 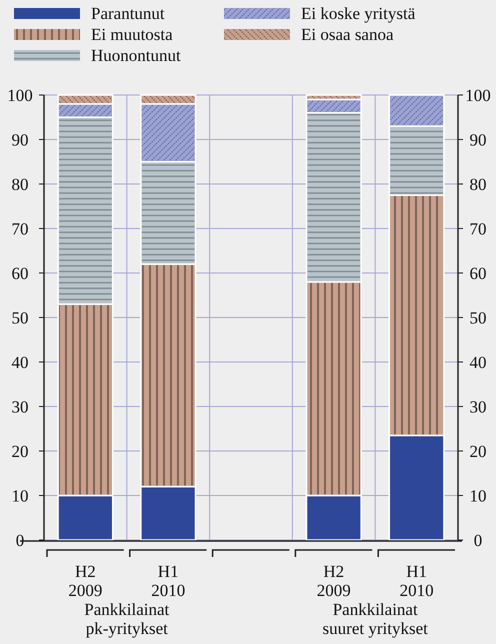 What do you see at coordinates (128, 13) in the screenshot?
I see `legend-label: Parantunut` at bounding box center [128, 13].